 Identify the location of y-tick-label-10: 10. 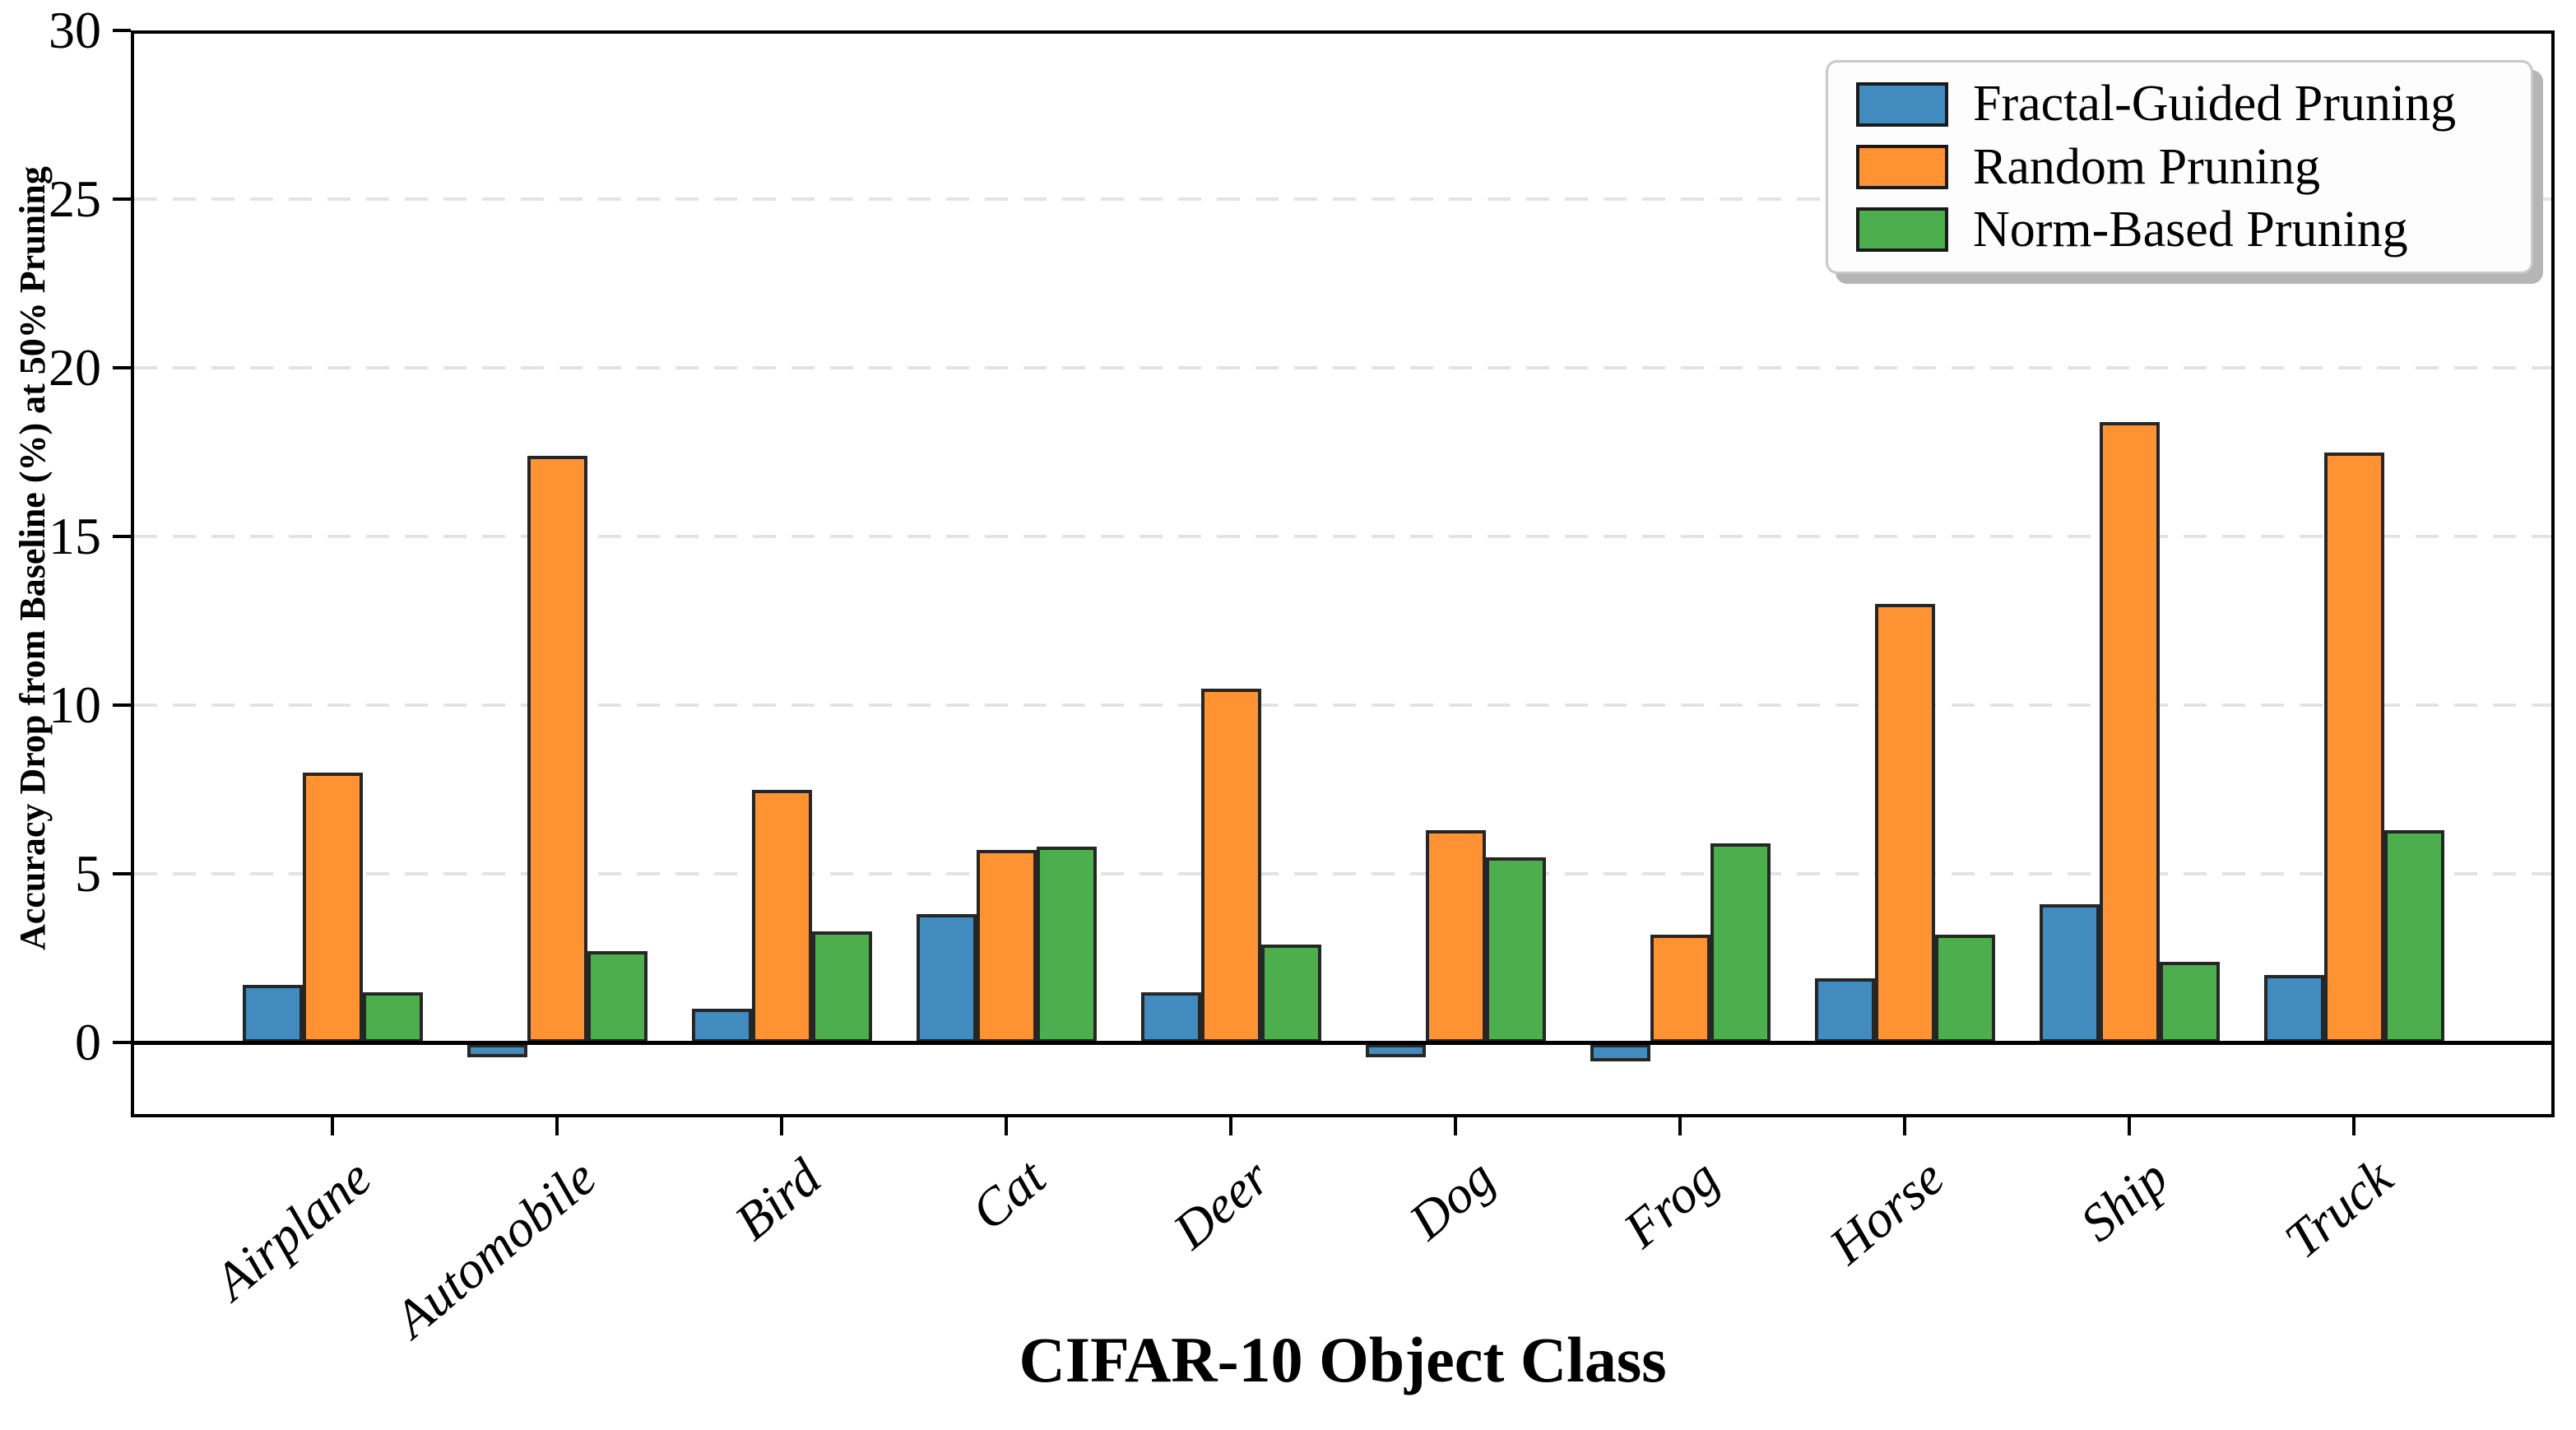
(75, 705).